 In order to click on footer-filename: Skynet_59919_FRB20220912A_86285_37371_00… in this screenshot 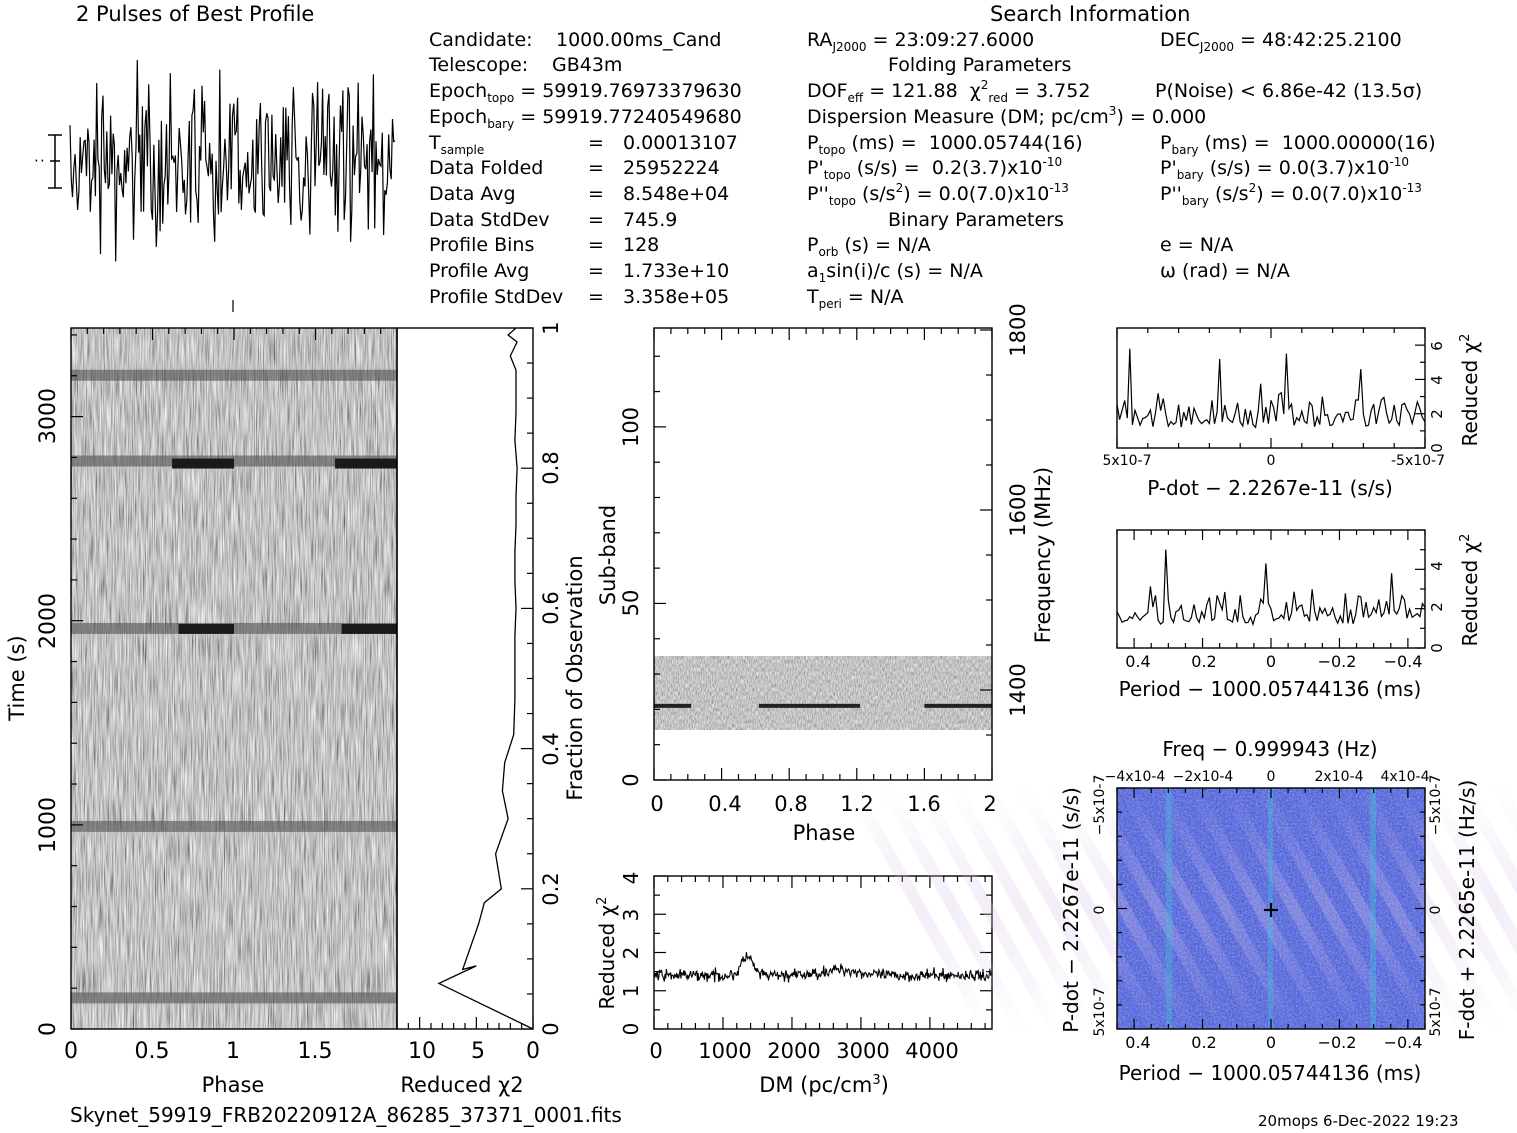, I will do `click(346, 1115)`.